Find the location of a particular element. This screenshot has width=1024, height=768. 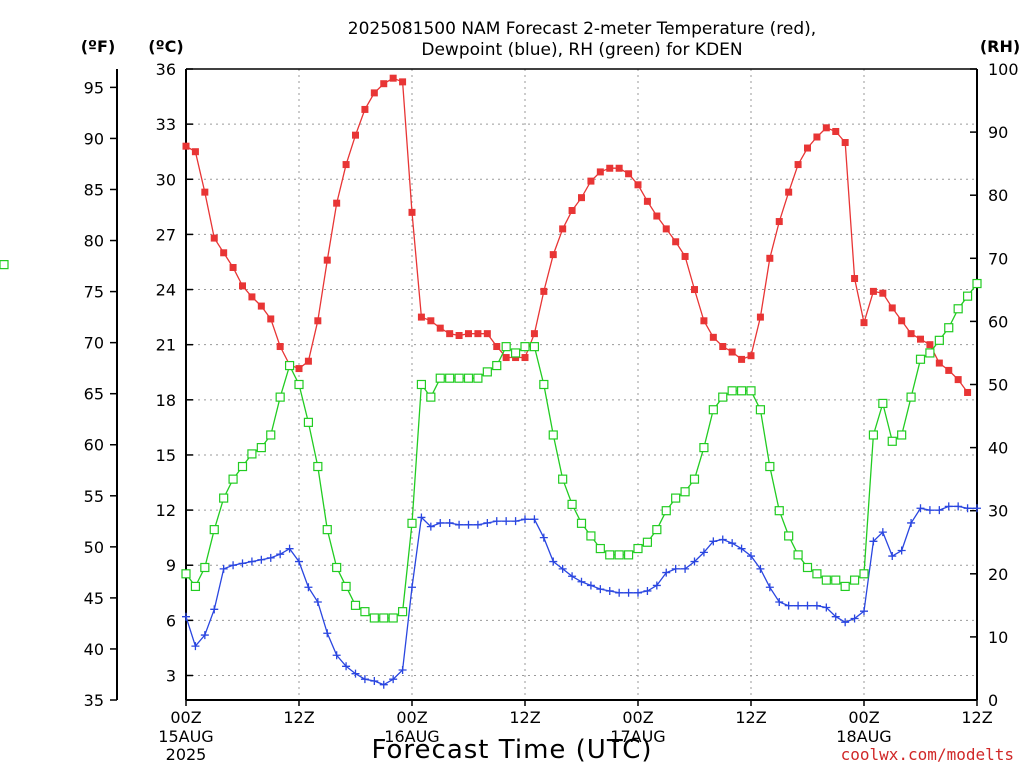

celsius-tick-label: 30 is located at coordinates (166, 179).